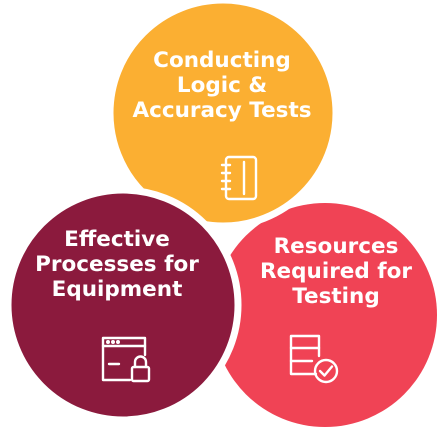  Describe the element at coordinates (222, 85) in the screenshot. I see `label-conducting-logic-accuracy-tests: Conducting Logic & Accuracy Tests` at that location.